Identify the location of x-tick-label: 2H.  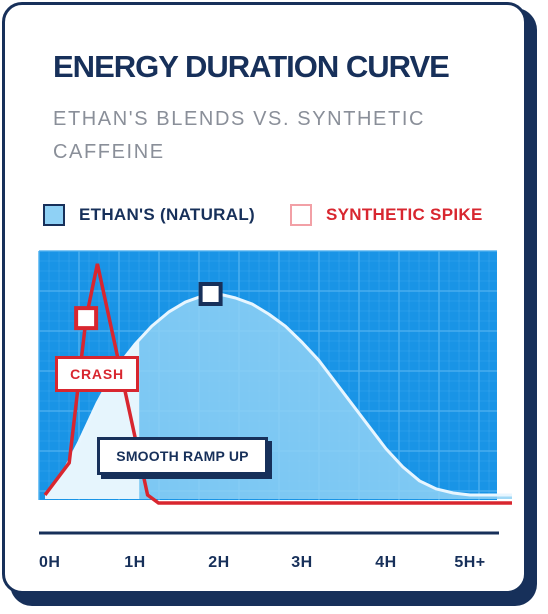
(218, 562).